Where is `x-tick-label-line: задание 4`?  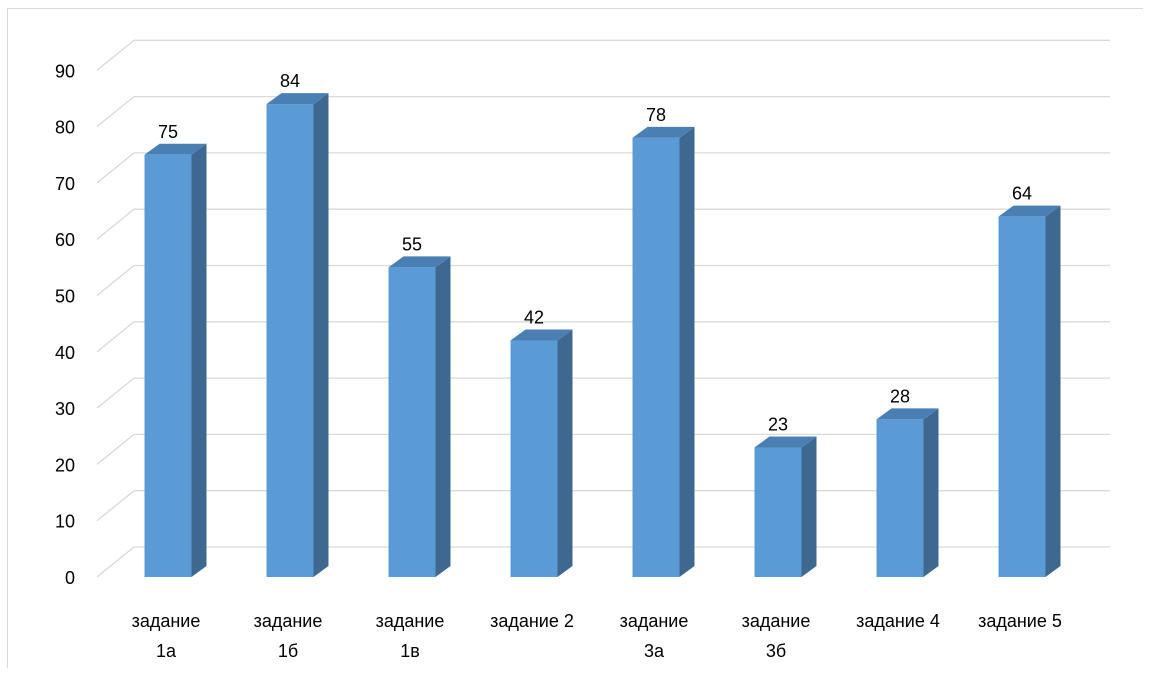
x-tick-label-line: задание 4 is located at coordinates (898, 621).